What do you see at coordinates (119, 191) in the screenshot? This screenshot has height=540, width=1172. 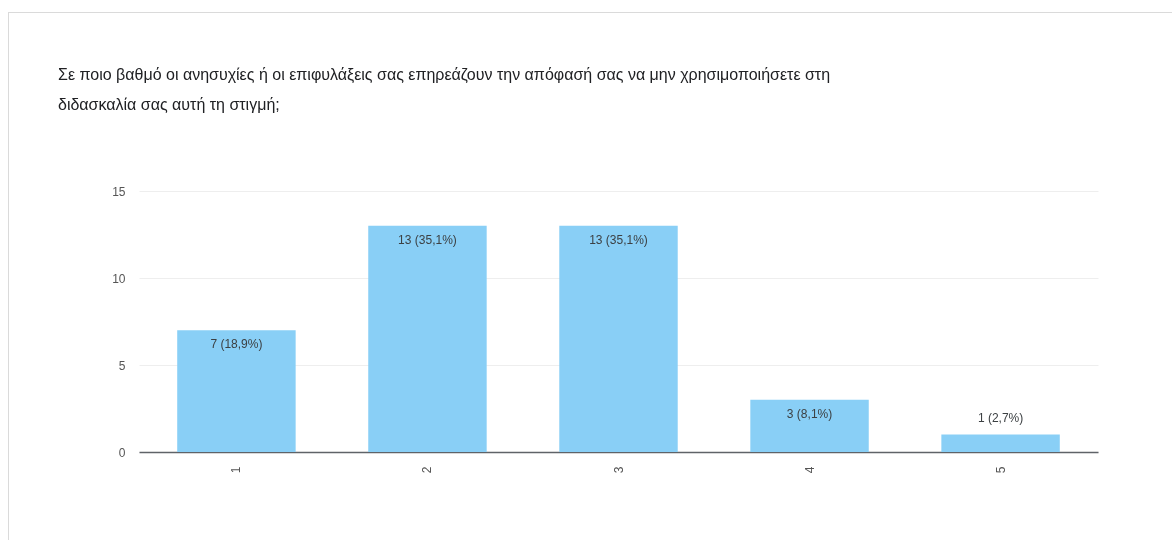 I see `y-tick-label: 15` at bounding box center [119, 191].